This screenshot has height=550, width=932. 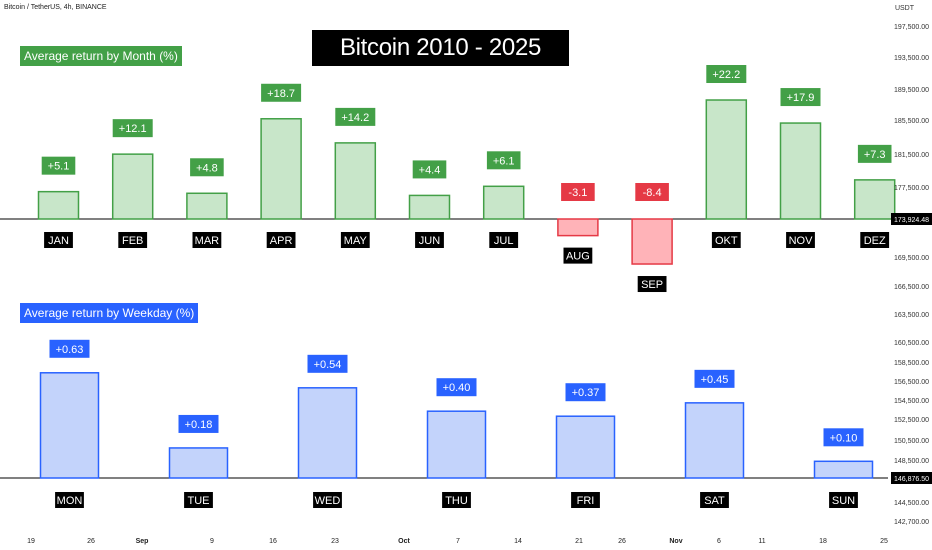 What do you see at coordinates (335, 541) in the screenshot?
I see `time-tick-label: 23` at bounding box center [335, 541].